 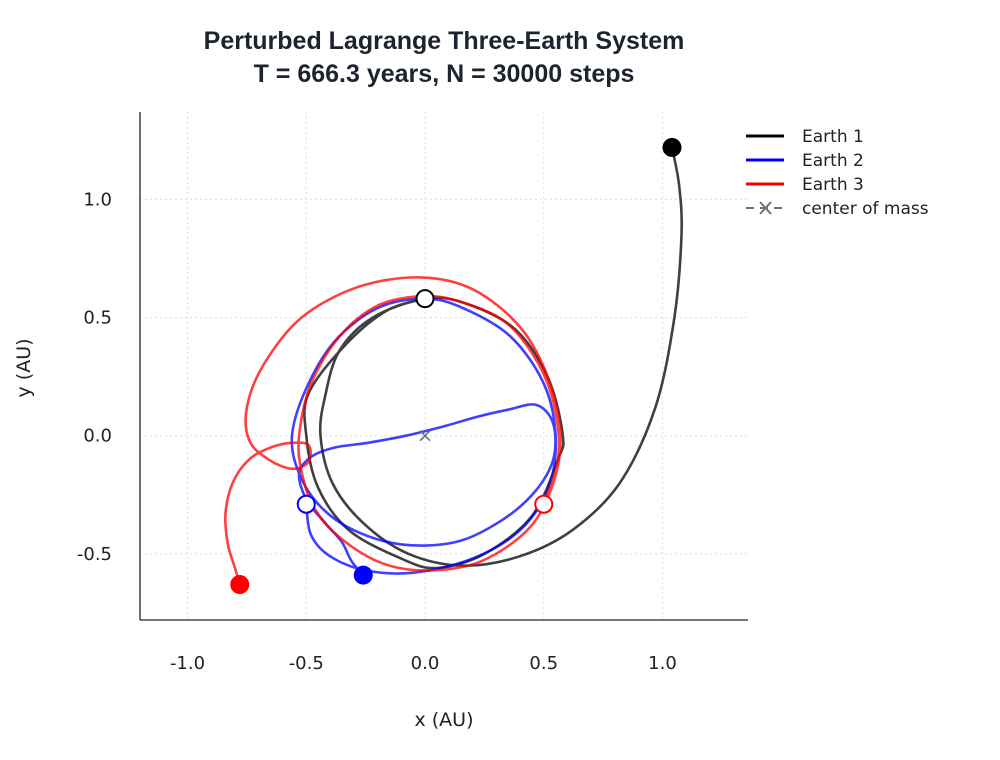 What do you see at coordinates (425, 299) in the screenshot?
I see `earth-1-start-marker` at bounding box center [425, 299].